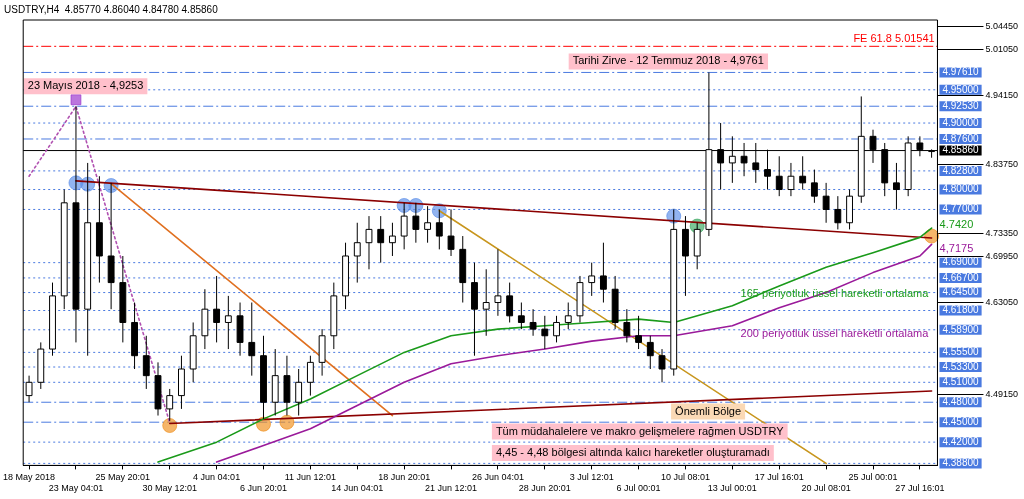 This screenshot has height=499, width=1024. Describe the element at coordinates (961, 170) in the screenshot. I see `ref-line-label: 4.82800` at that location.